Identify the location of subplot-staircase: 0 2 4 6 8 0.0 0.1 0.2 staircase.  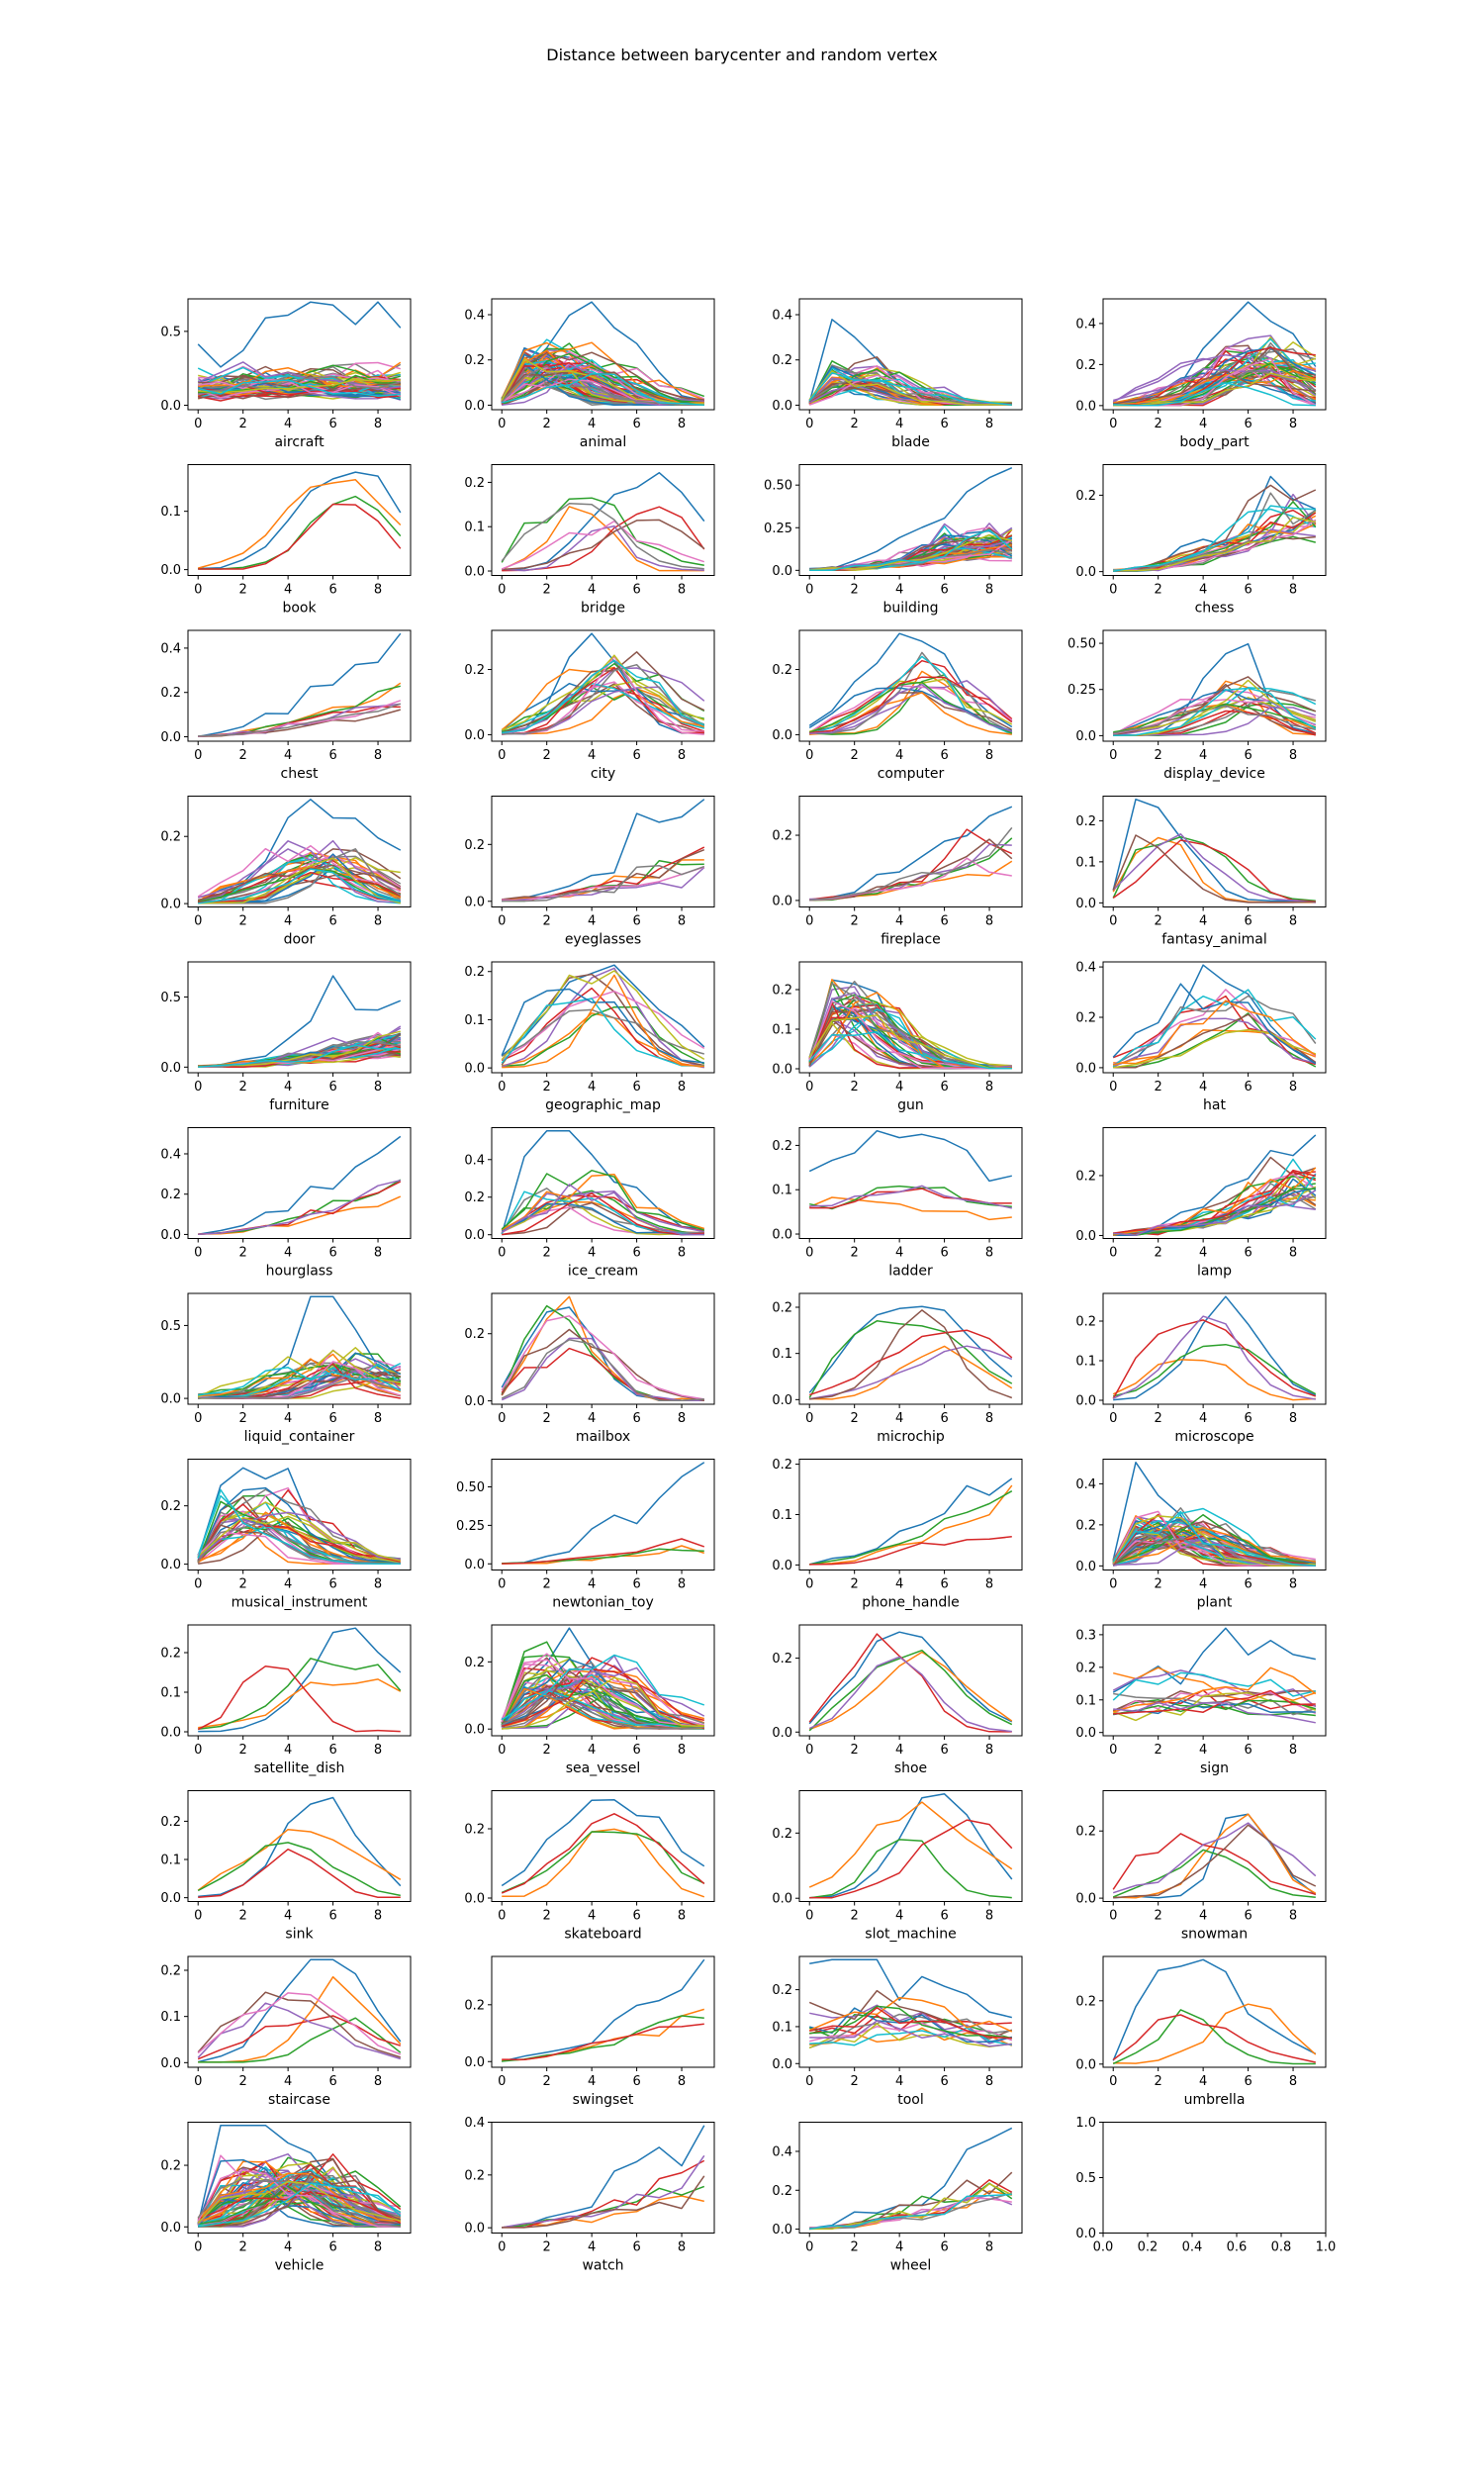
(286, 2032).